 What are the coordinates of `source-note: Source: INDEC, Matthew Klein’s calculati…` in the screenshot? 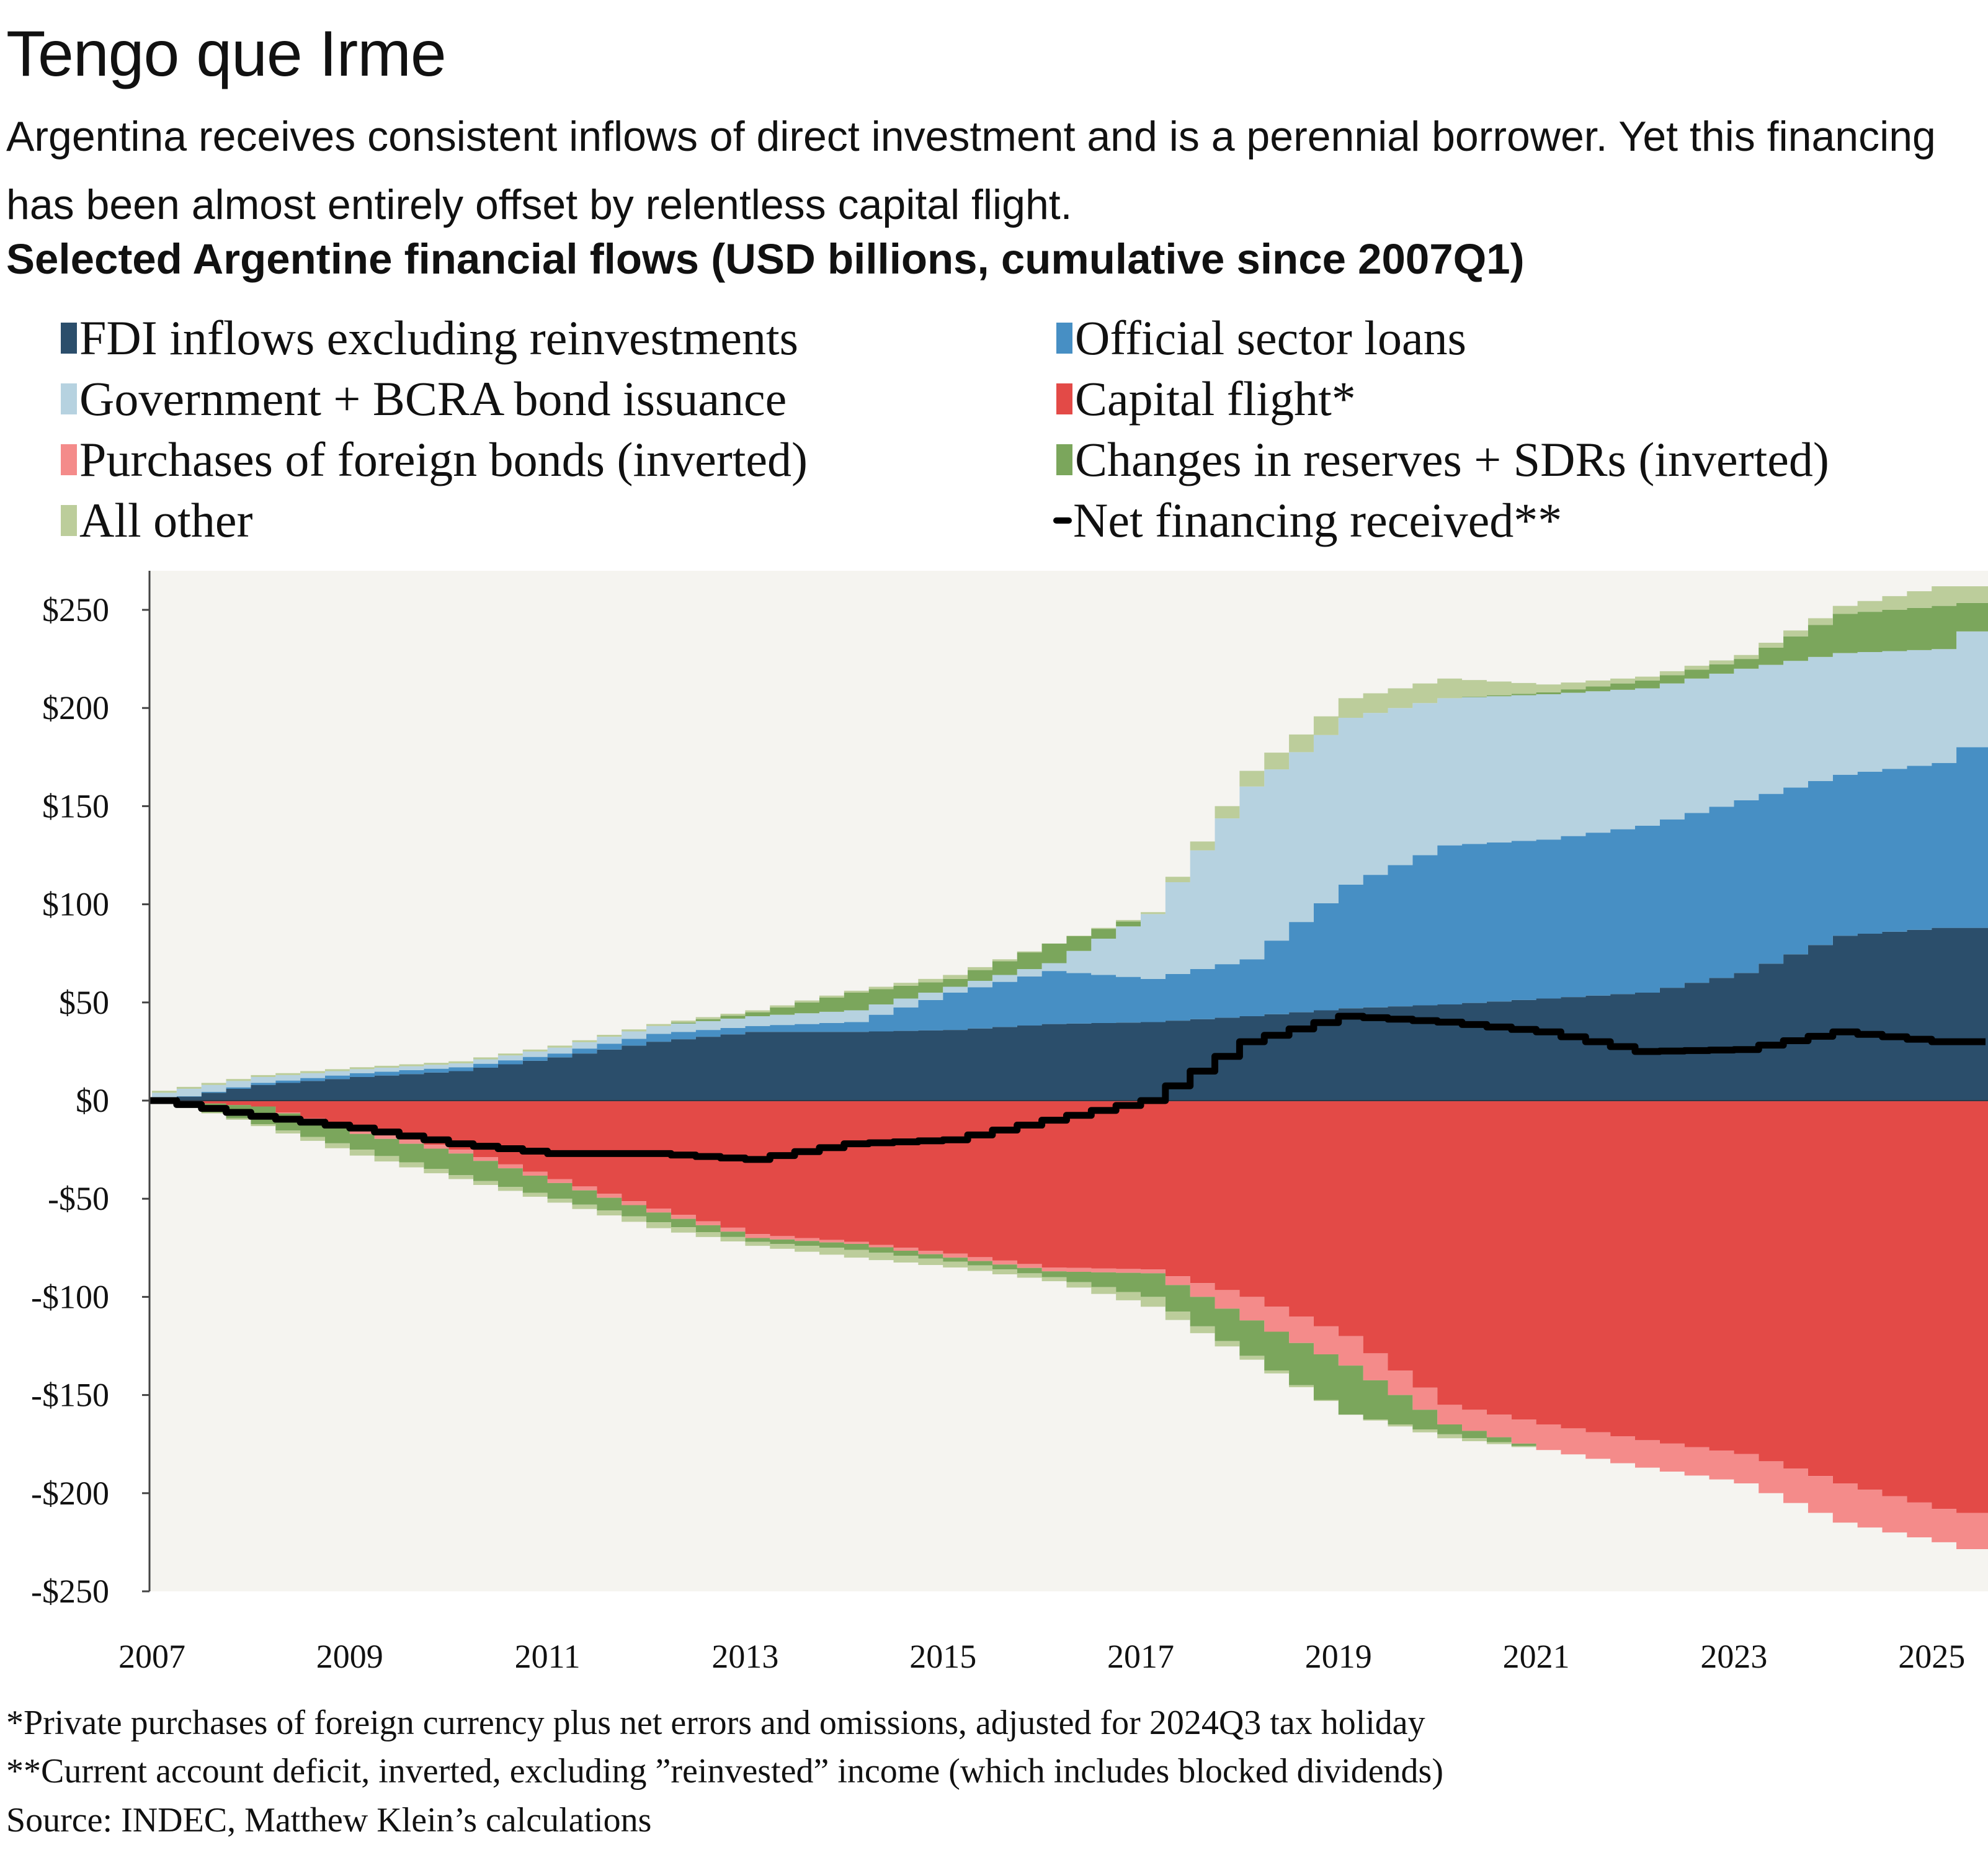 It's located at (329, 1820).